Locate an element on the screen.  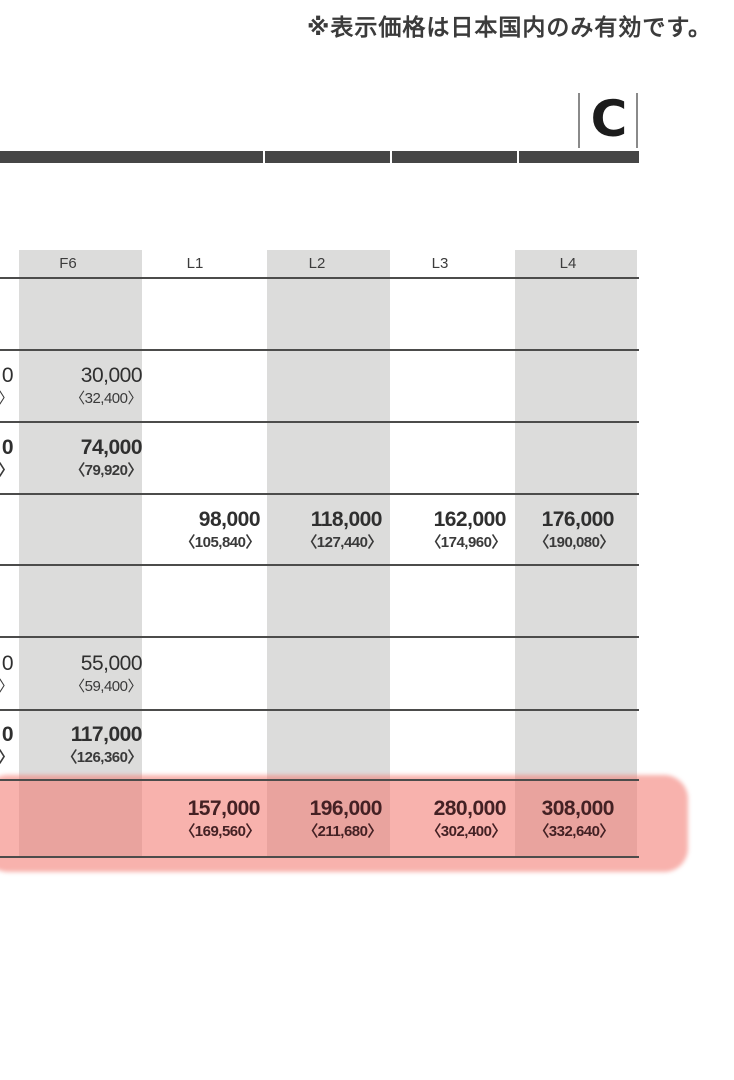
price-value: 162,000 is located at coordinates (470, 519).